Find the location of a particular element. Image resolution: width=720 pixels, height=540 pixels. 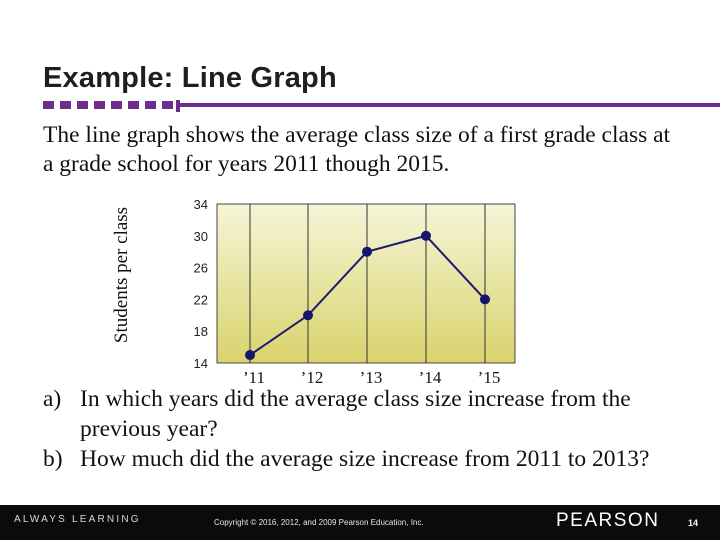

slide-title: Example: Line Graph is located at coordinates (190, 78).